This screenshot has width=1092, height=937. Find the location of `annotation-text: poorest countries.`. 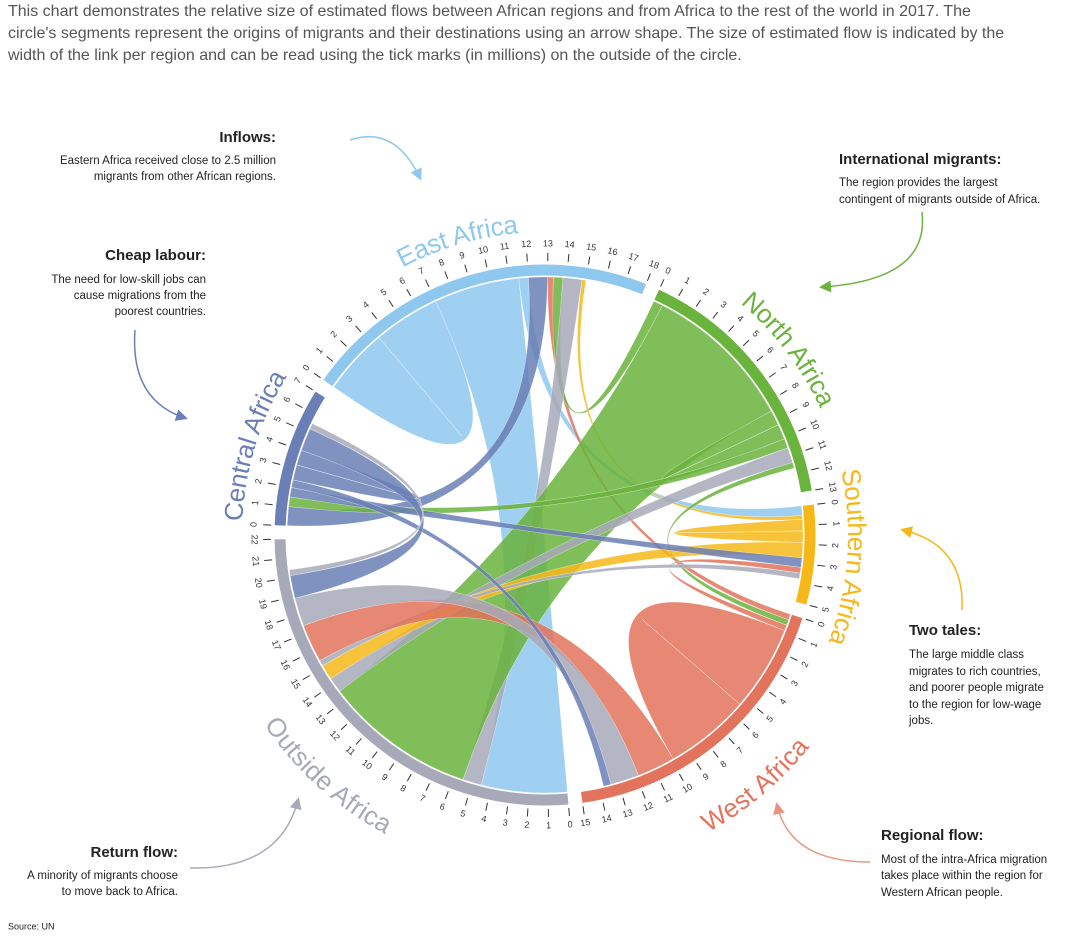

annotation-text: poorest countries. is located at coordinates (160, 312).